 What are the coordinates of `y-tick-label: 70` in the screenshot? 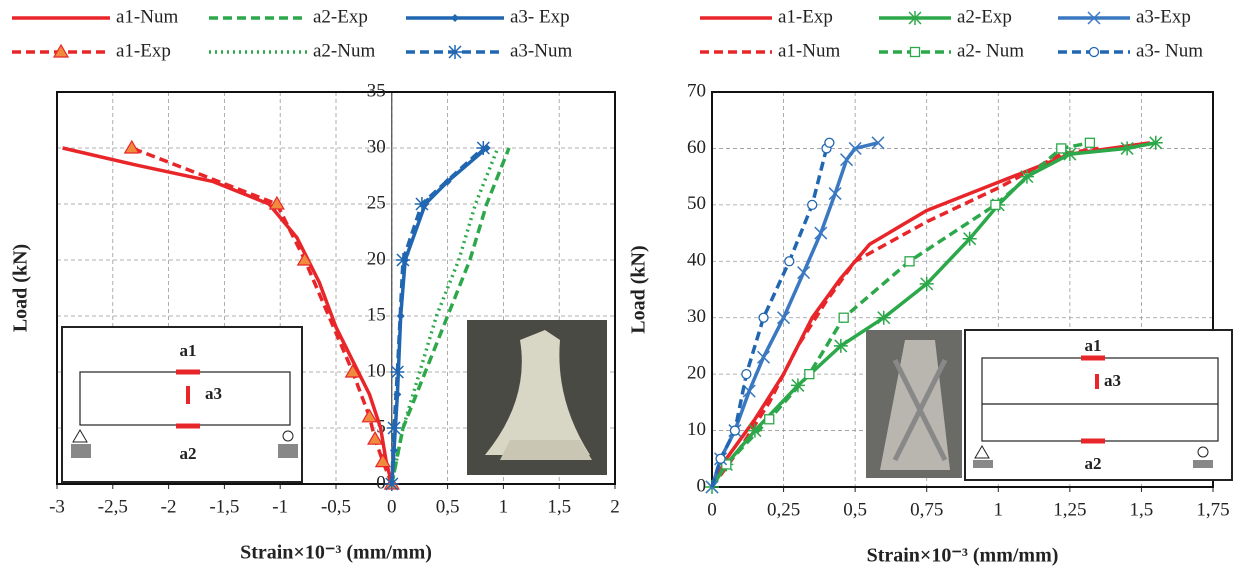 It's located at (696, 90).